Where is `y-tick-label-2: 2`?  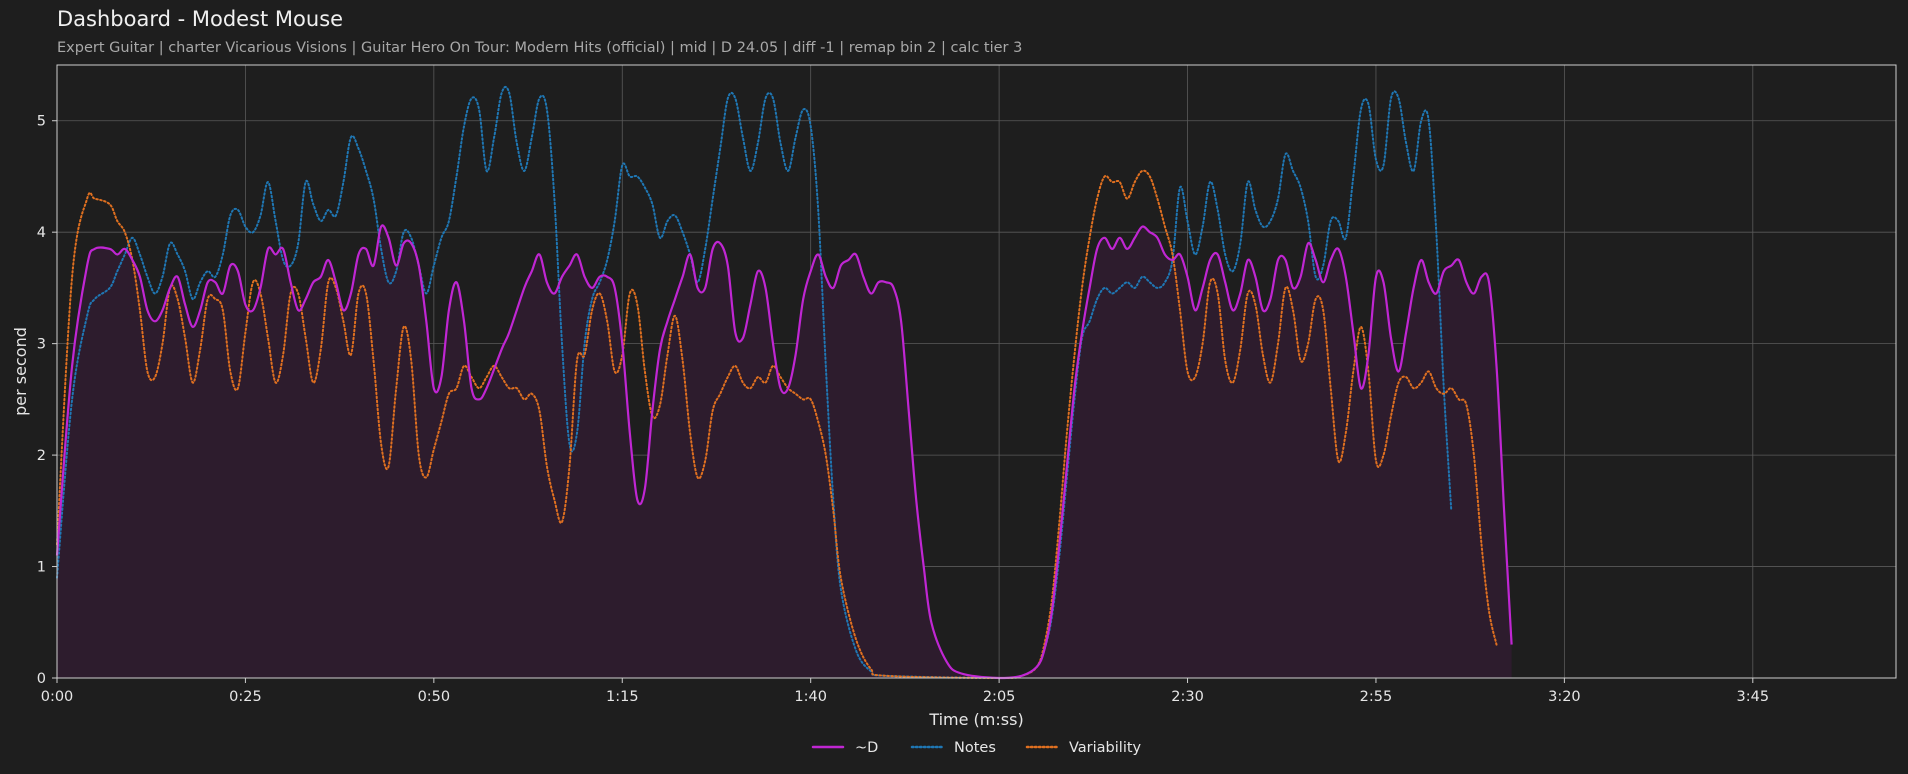
y-tick-label-2: 2 is located at coordinates (41, 456).